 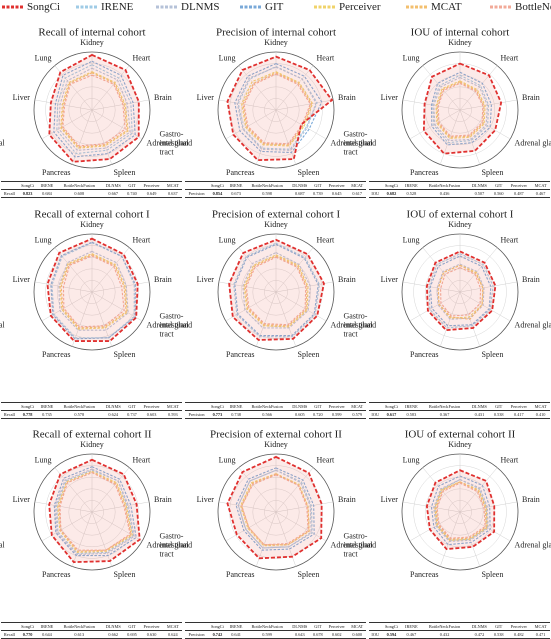 What do you see at coordinates (79, 626) in the screenshot?
I see `table-cell: BottleNeckFusion` at bounding box center [79, 626].